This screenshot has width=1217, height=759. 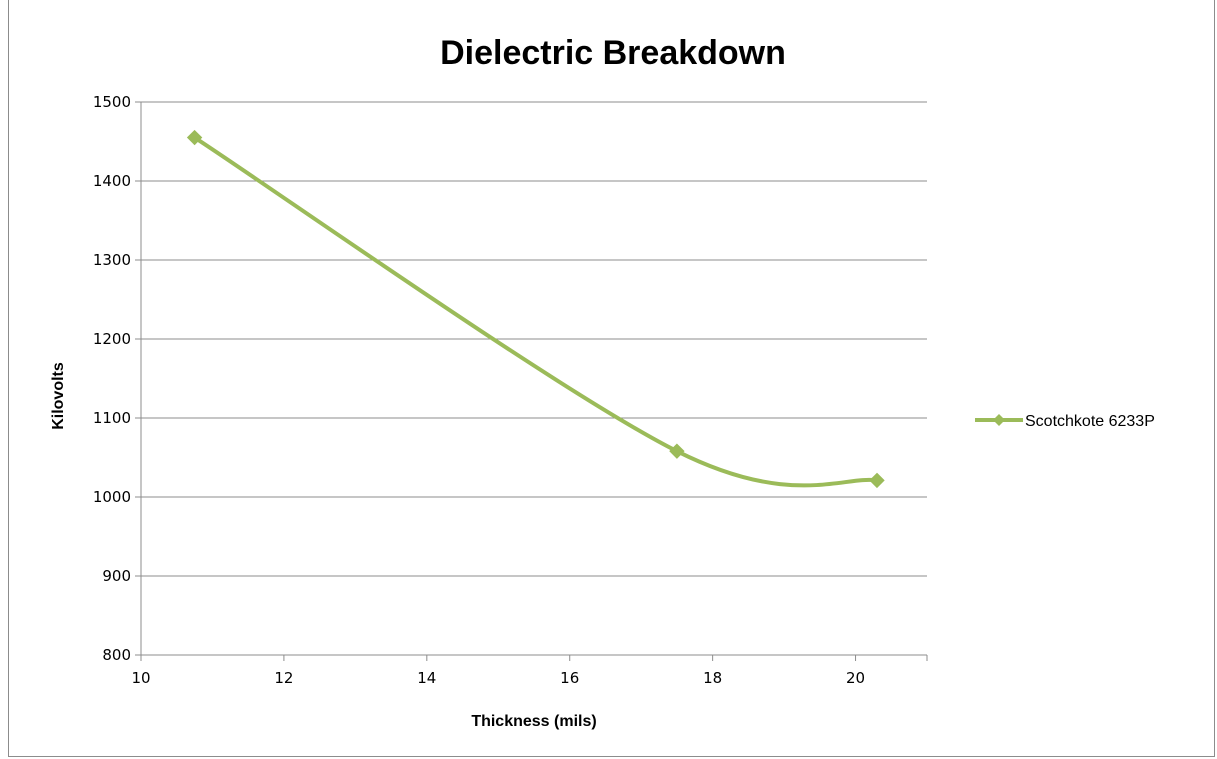 I want to click on y-tick-label: 1000, so click(x=112, y=497).